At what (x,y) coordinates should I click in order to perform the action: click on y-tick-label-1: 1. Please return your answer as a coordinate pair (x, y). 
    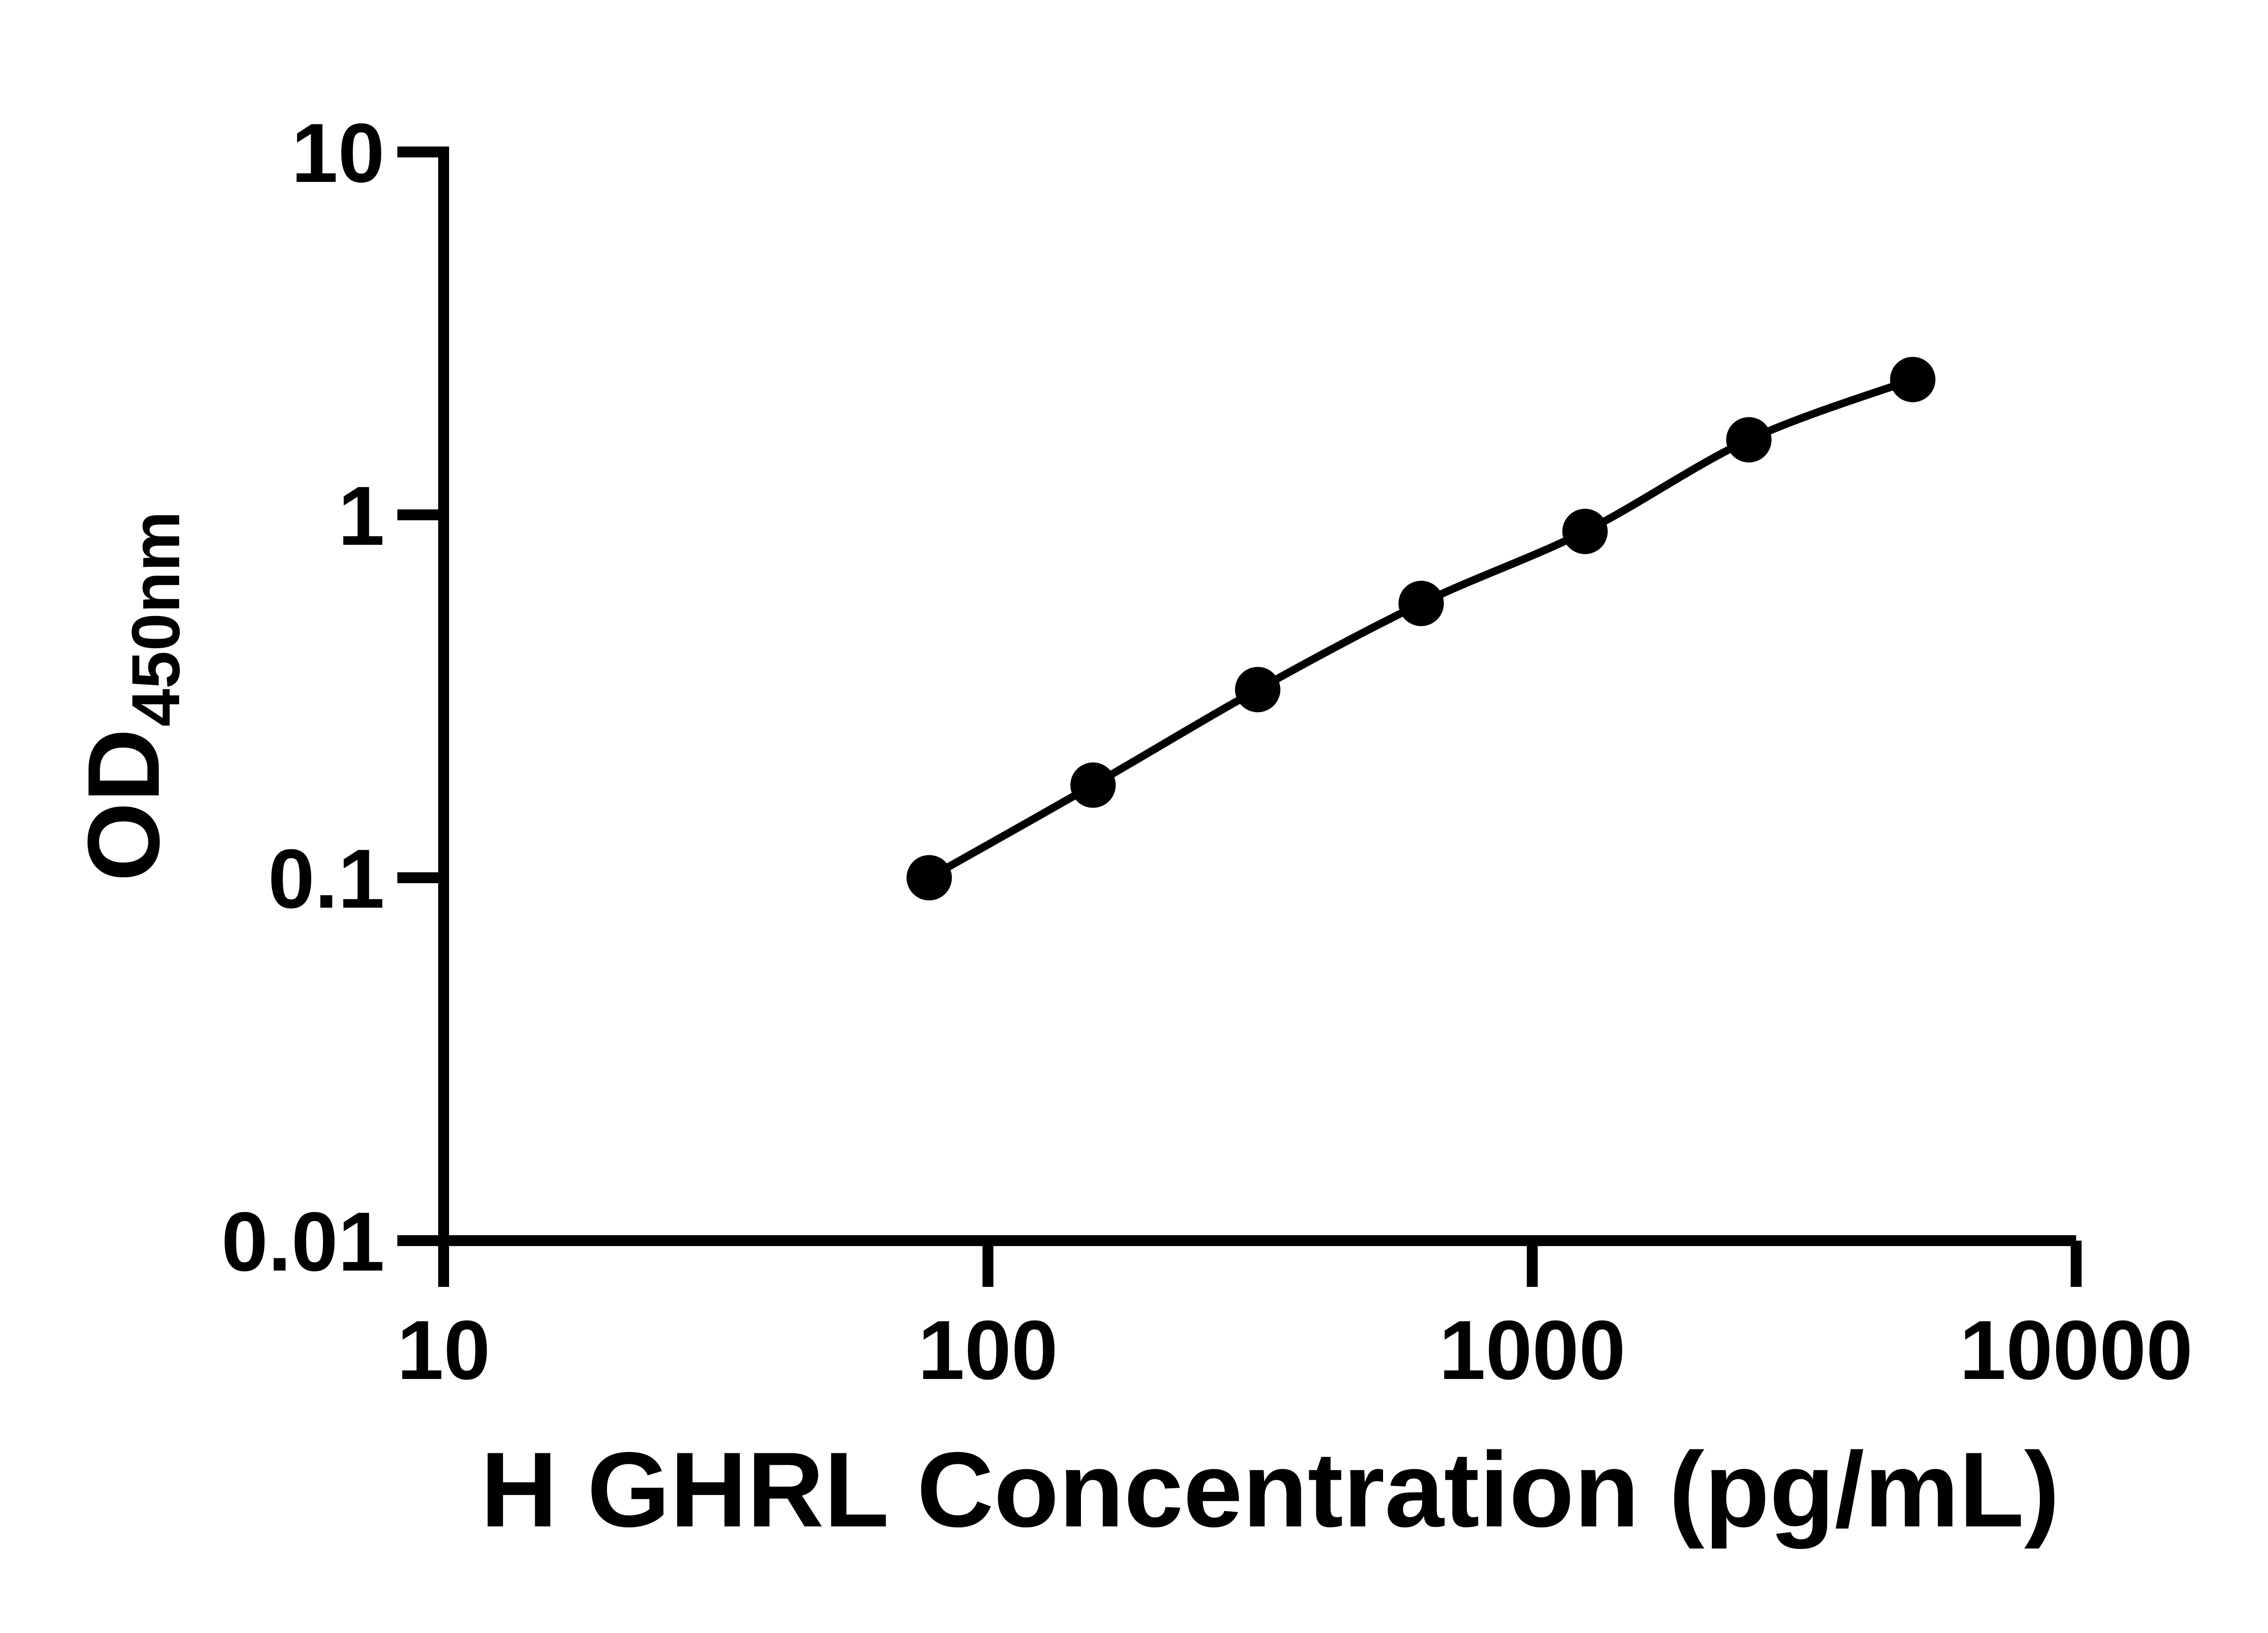
    Looking at the image, I should click on (361, 516).